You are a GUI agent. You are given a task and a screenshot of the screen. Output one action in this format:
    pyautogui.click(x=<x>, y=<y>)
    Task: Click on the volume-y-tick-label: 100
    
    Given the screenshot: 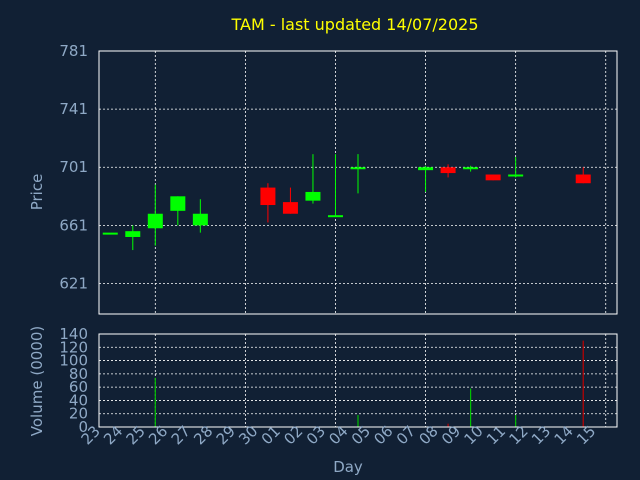 What is the action you would take?
    pyautogui.click(x=73, y=361)
    